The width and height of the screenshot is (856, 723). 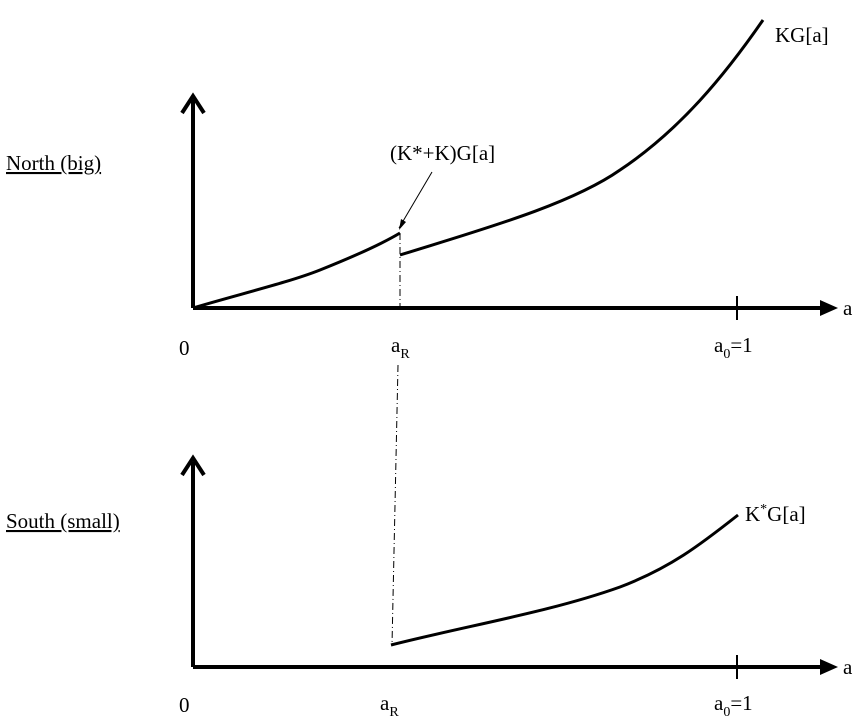 What do you see at coordinates (63, 521) in the screenshot?
I see `south-panel-label: South (small)` at bounding box center [63, 521].